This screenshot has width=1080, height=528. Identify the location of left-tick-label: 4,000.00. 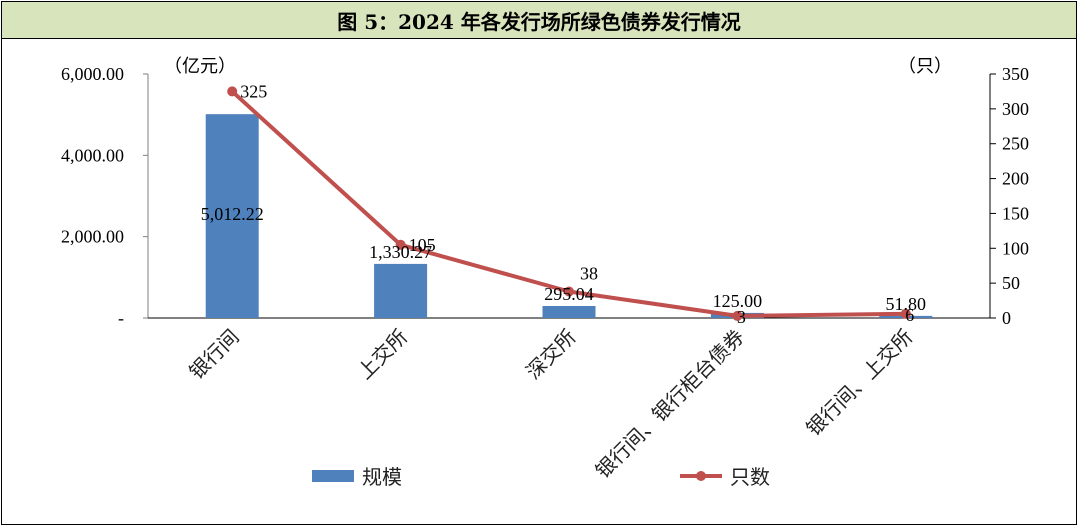
(92, 155).